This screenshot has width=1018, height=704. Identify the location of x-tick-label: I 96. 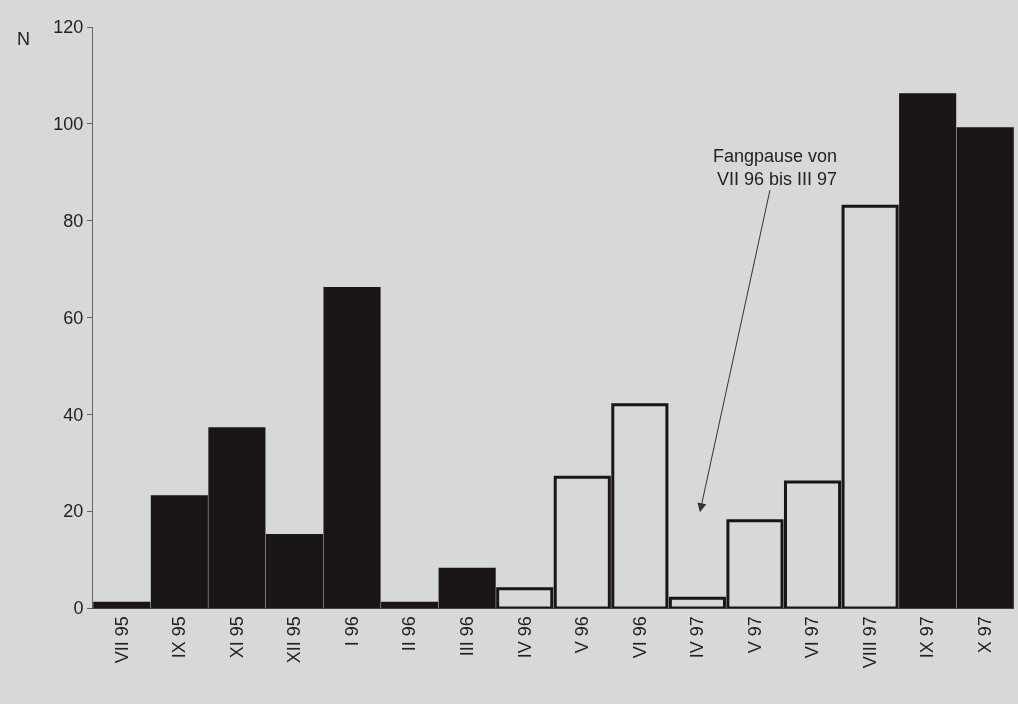
(351, 631).